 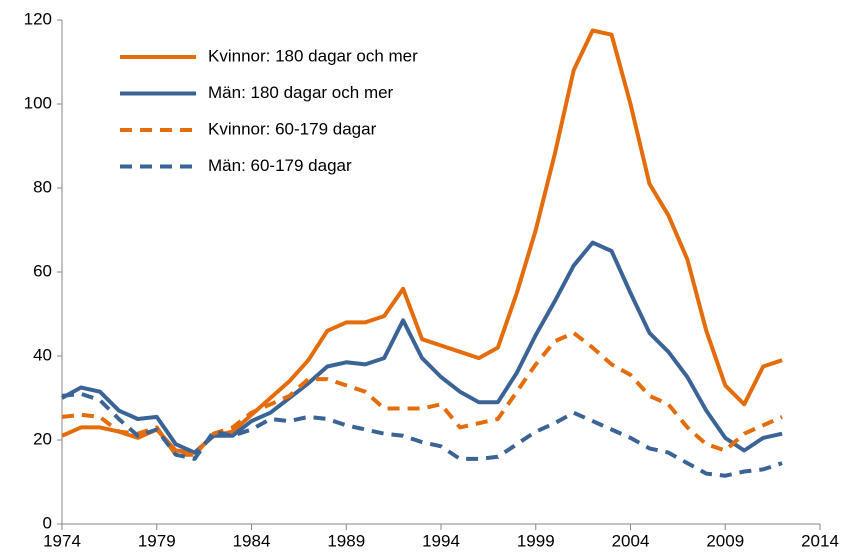 I want to click on y-tick-label: 100, so click(x=38, y=102).